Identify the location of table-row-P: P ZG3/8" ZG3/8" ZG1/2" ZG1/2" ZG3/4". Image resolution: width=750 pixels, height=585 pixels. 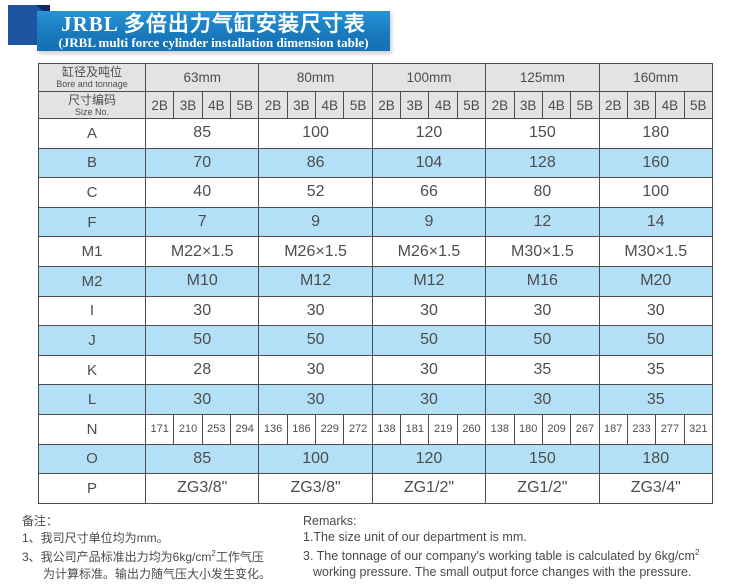
(375, 488).